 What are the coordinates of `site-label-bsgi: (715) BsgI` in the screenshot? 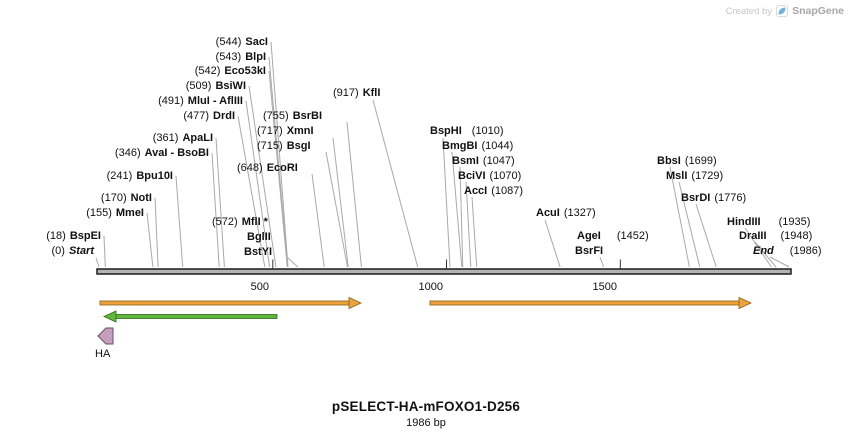 It's located at (284, 146).